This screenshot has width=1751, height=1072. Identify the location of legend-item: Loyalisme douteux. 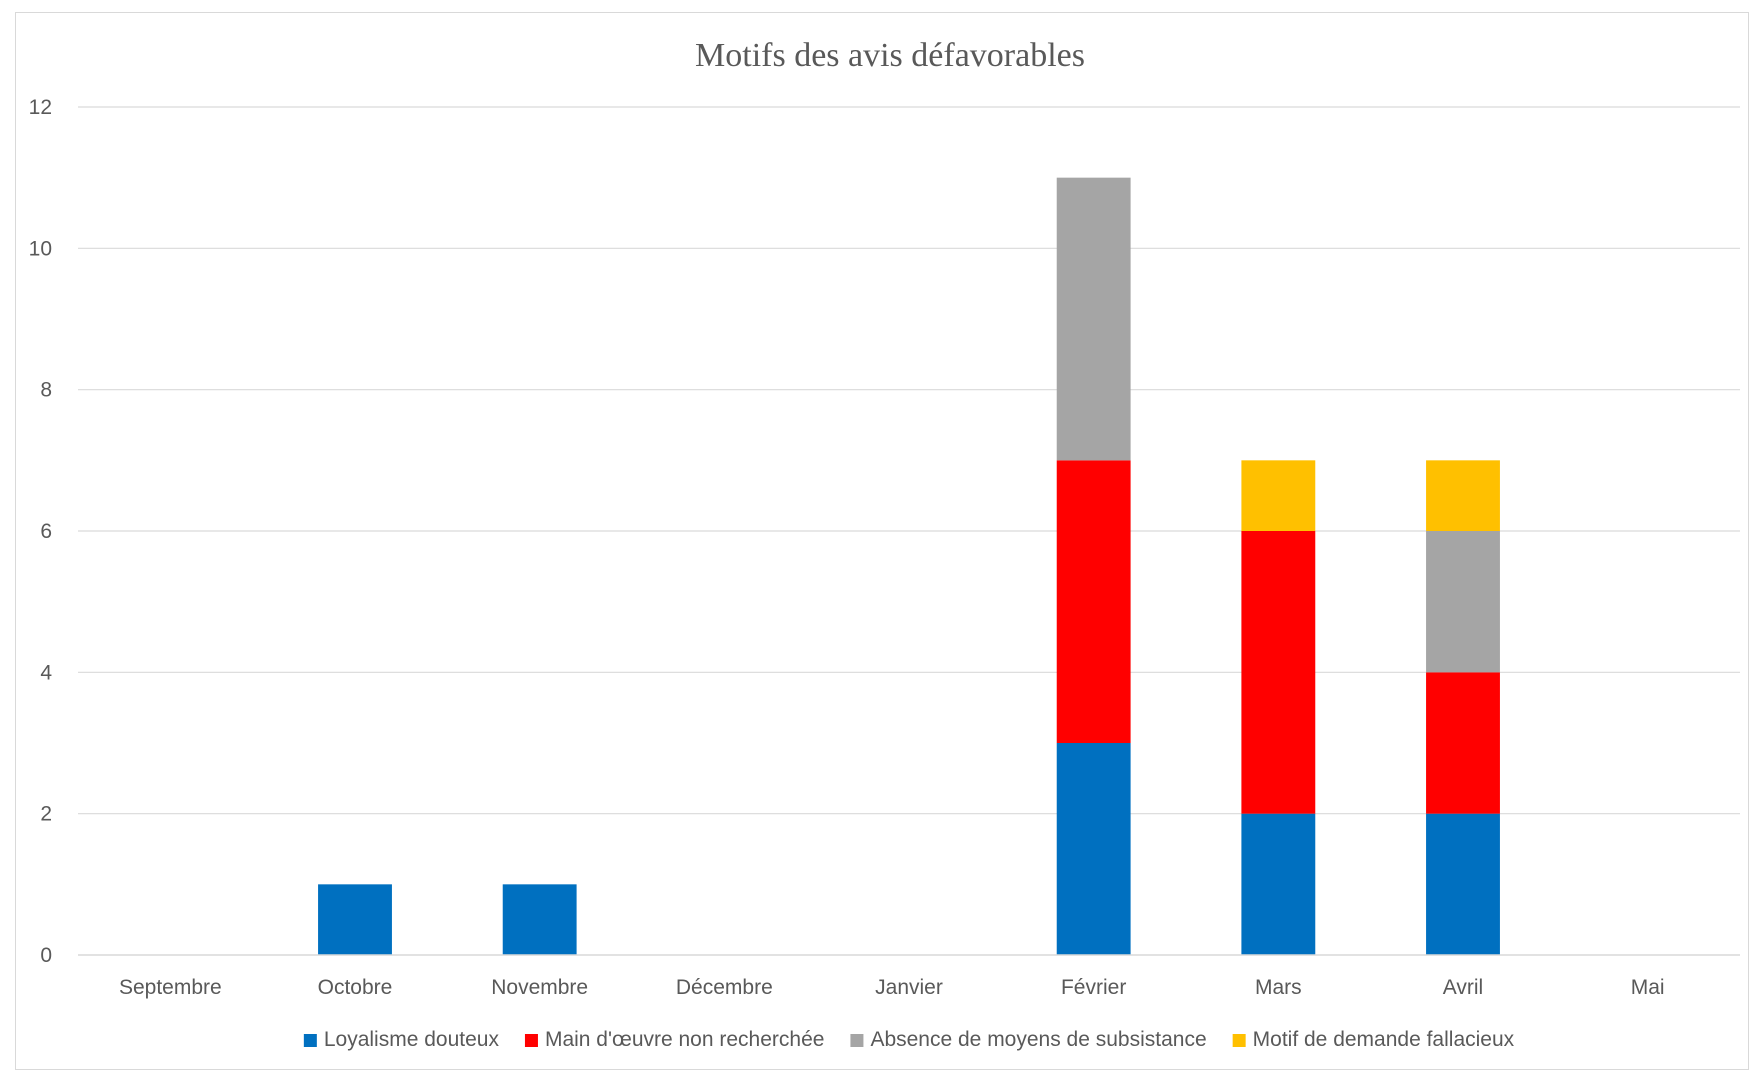
(401, 1039).